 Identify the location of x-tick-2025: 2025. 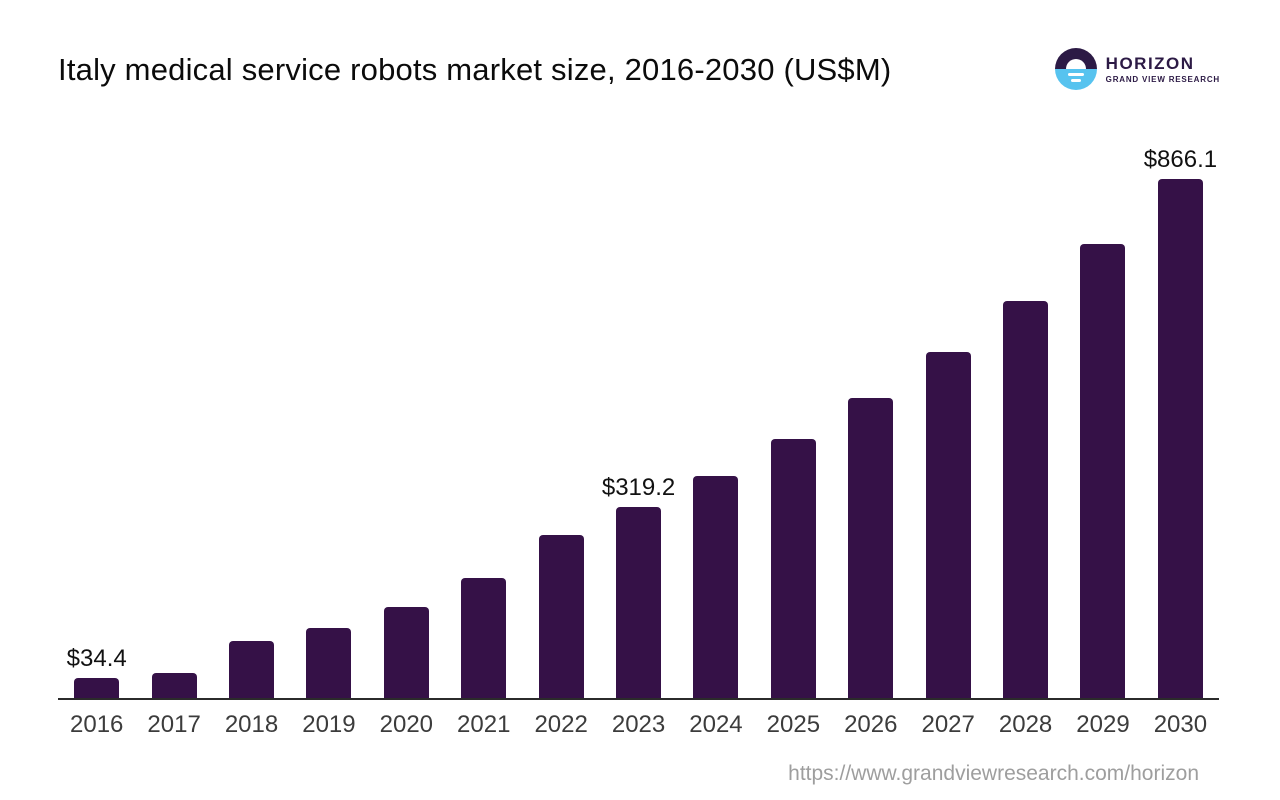
(793, 724).